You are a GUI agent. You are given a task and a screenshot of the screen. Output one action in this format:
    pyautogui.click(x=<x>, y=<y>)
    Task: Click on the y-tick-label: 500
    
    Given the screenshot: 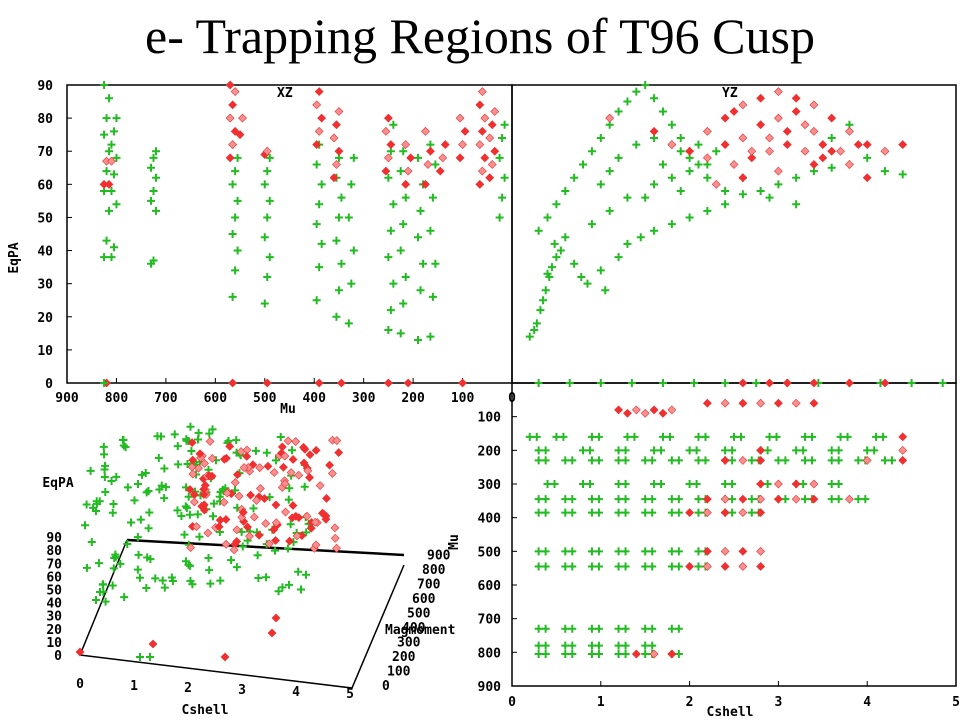 What is the action you would take?
    pyautogui.click(x=490, y=552)
    